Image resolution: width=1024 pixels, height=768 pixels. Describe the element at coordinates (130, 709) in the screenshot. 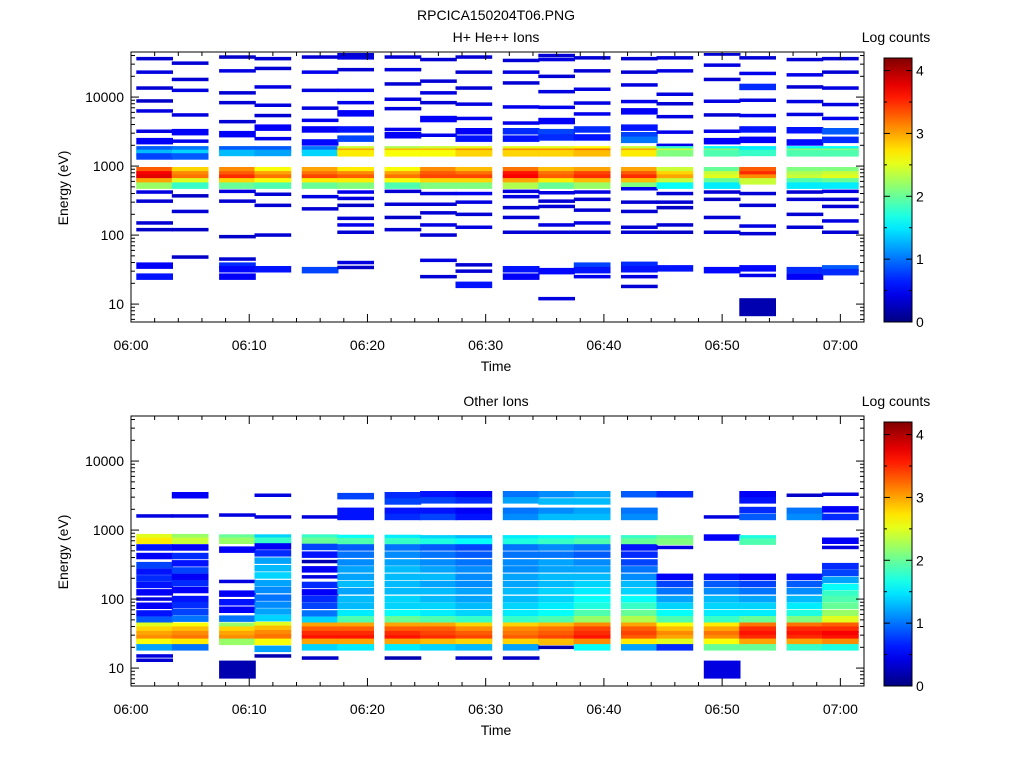

I see `x-tick-label: 06:00` at that location.